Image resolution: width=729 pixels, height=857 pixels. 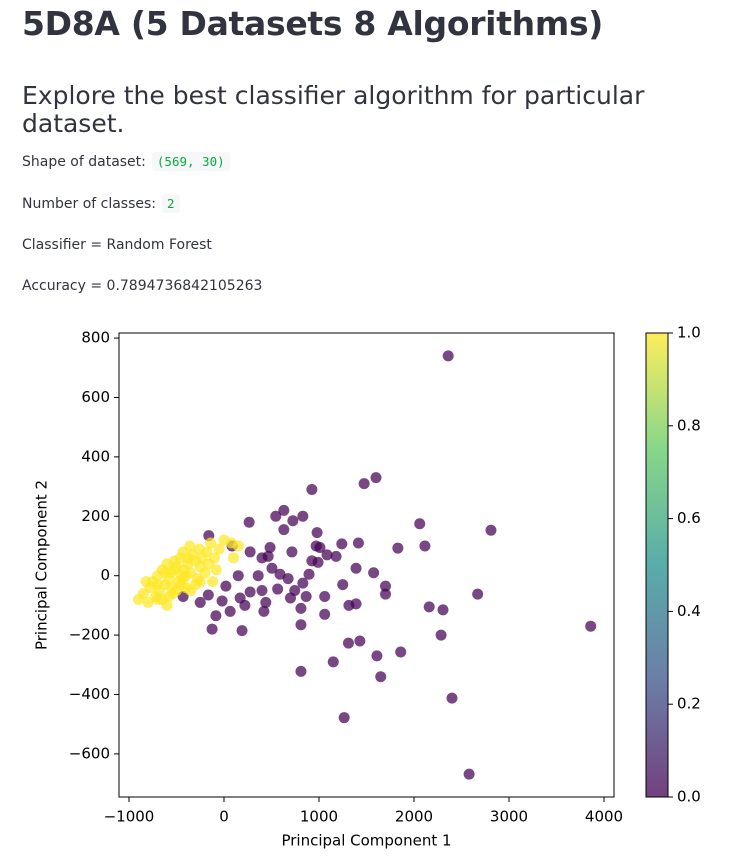 I want to click on x-tick-label: 4000, so click(x=604, y=817).